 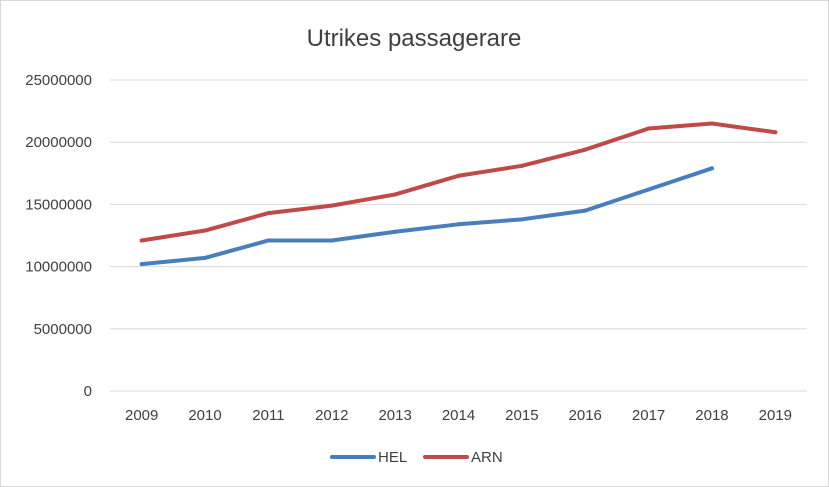 I want to click on x-tick-label: 2016, so click(x=585, y=415).